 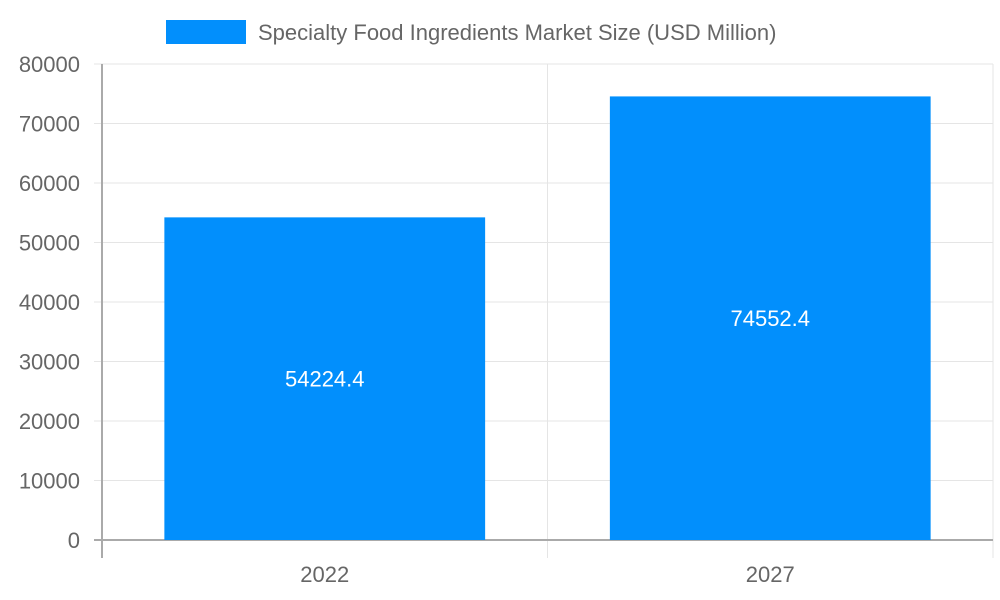 What do you see at coordinates (49, 243) in the screenshot?
I see `y-tick-label: 50000` at bounding box center [49, 243].